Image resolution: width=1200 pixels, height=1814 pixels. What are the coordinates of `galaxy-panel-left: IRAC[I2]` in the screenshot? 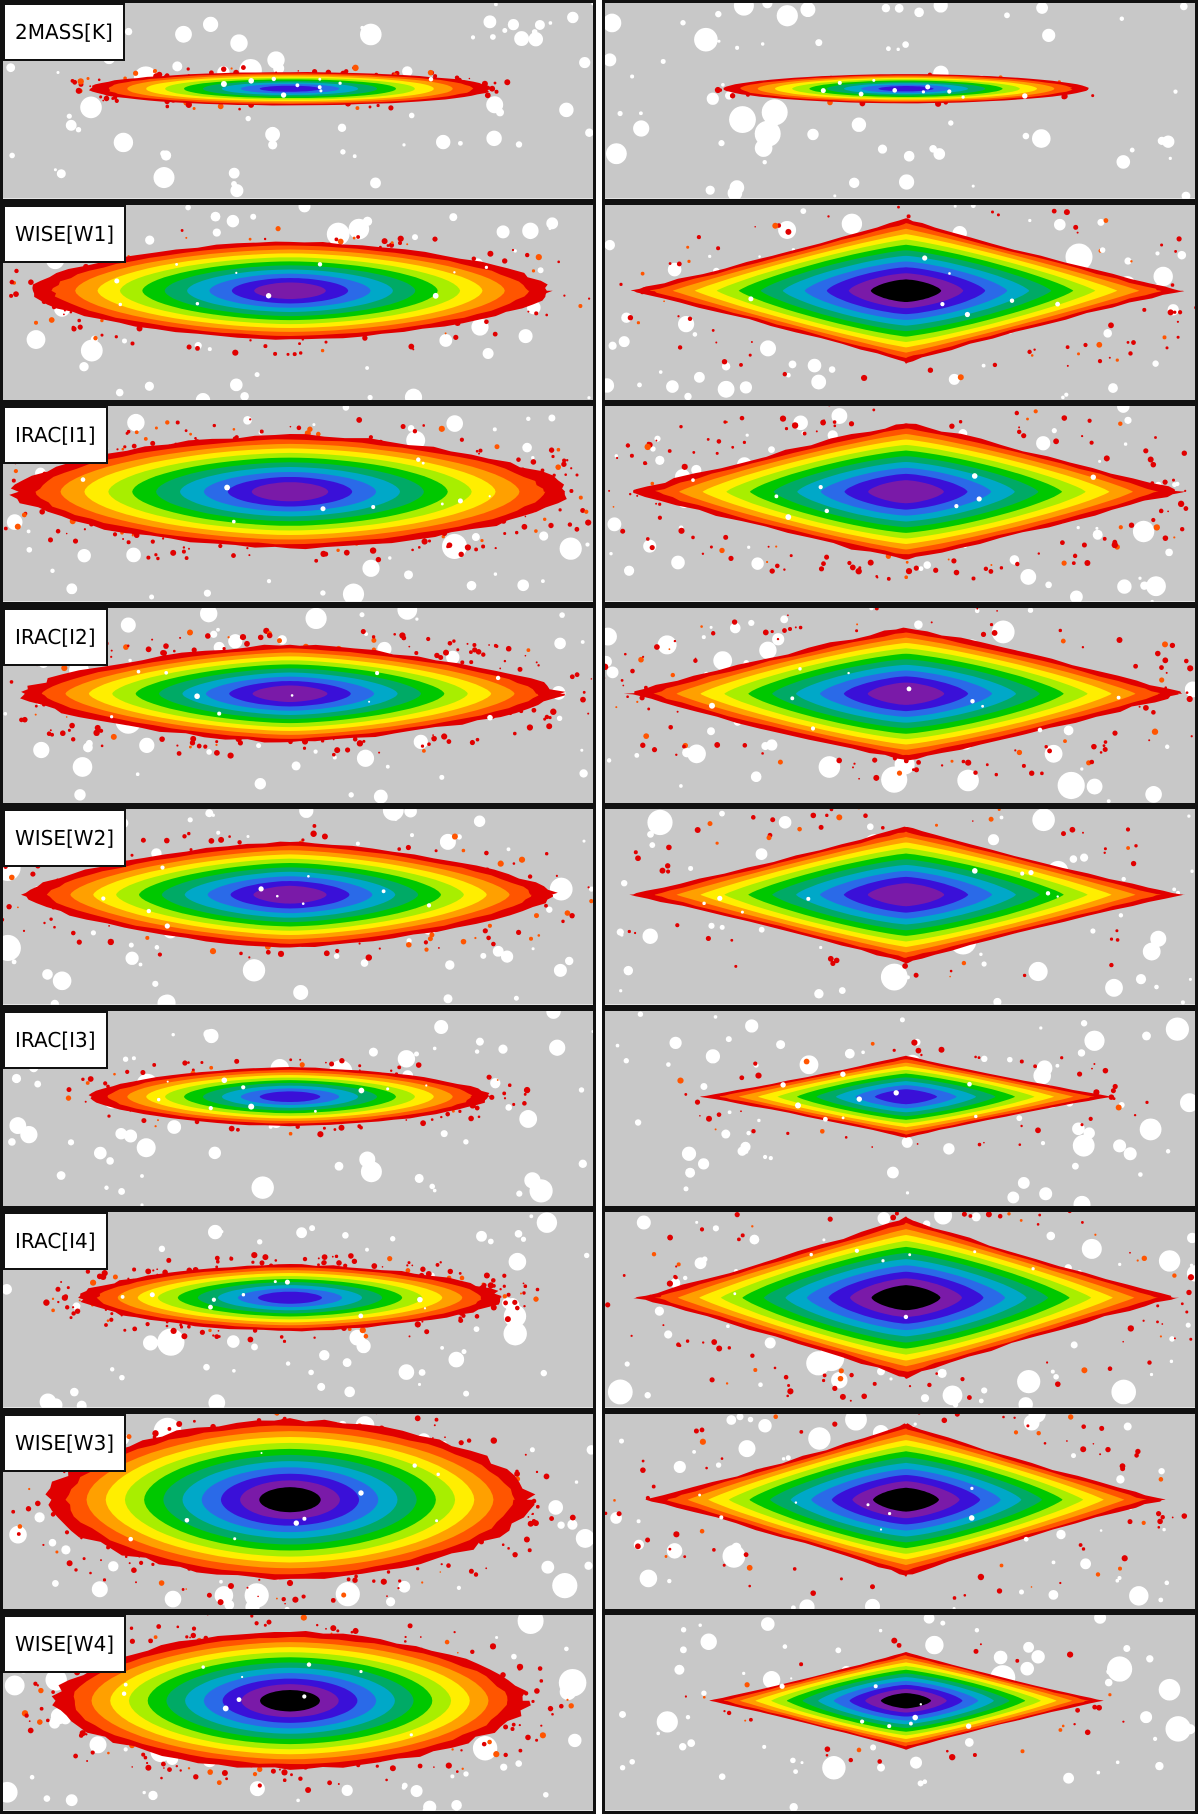 It's located at (298, 705).